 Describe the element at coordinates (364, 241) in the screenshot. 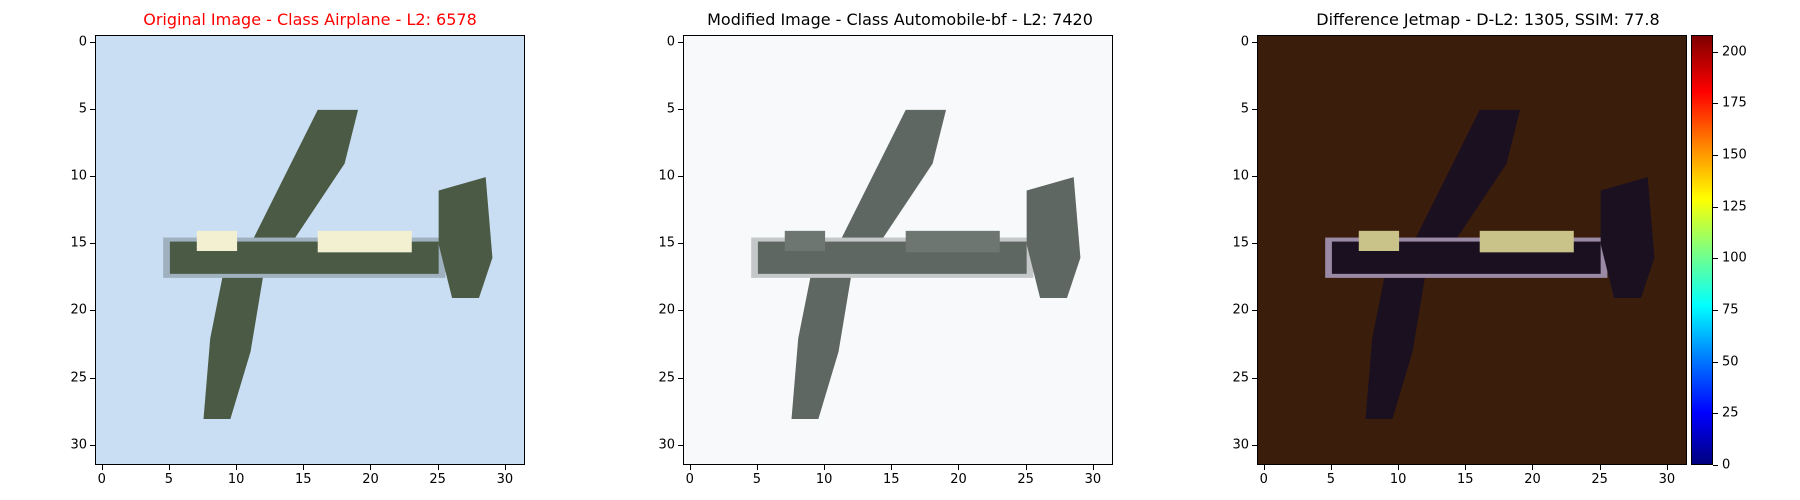

I see `airplane-highlight-rear` at that location.